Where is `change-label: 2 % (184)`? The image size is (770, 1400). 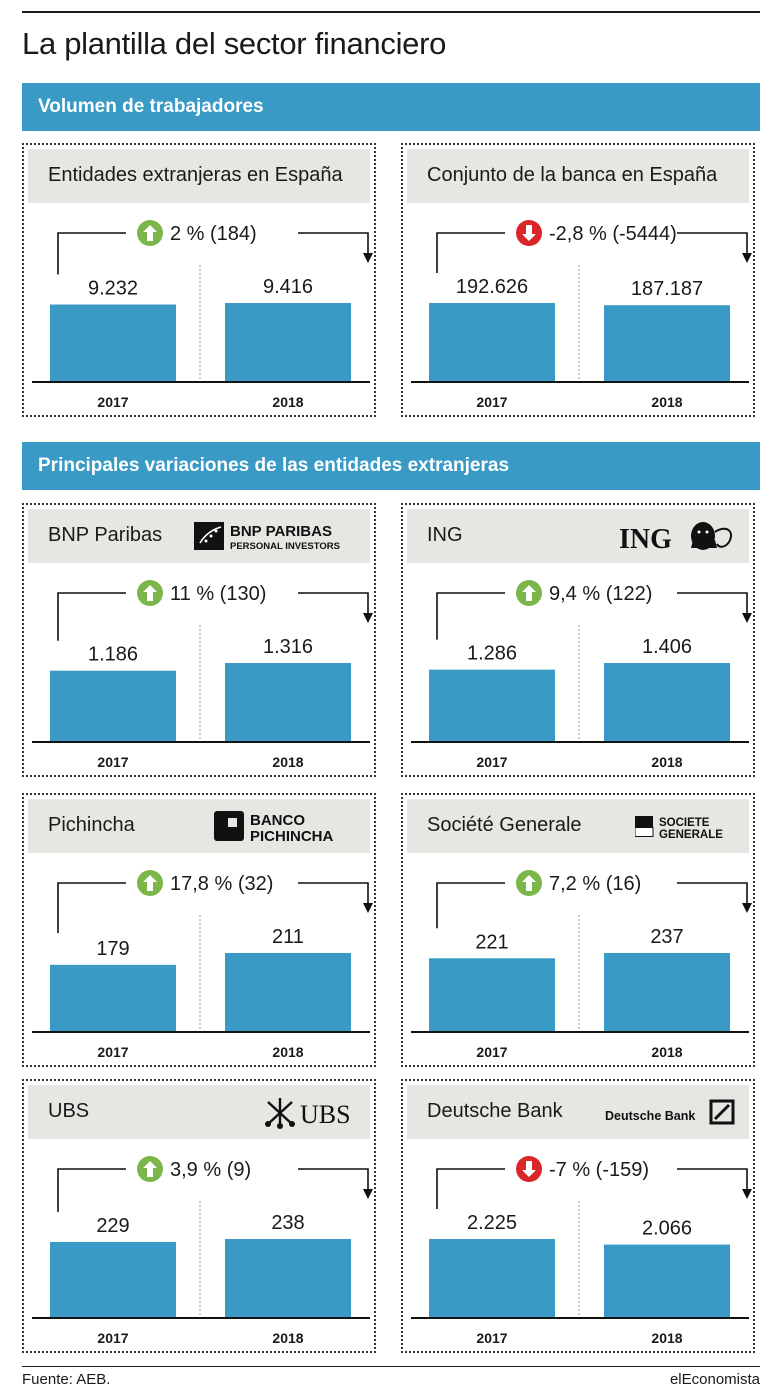 change-label: 2 % (184) is located at coordinates (213, 234).